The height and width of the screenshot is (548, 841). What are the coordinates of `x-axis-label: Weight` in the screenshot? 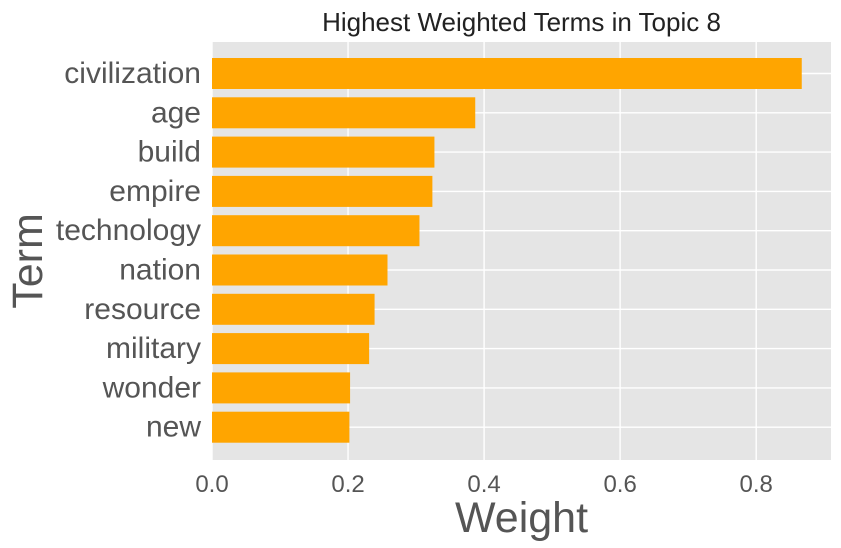 It's located at (521, 518).